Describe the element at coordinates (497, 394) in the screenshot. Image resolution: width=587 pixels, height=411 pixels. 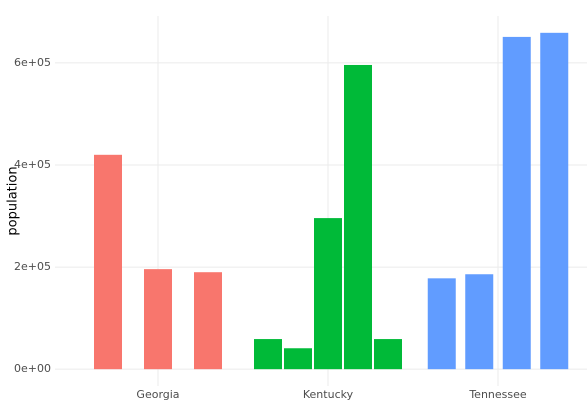
I see `x-tick-label: Tennessee` at that location.